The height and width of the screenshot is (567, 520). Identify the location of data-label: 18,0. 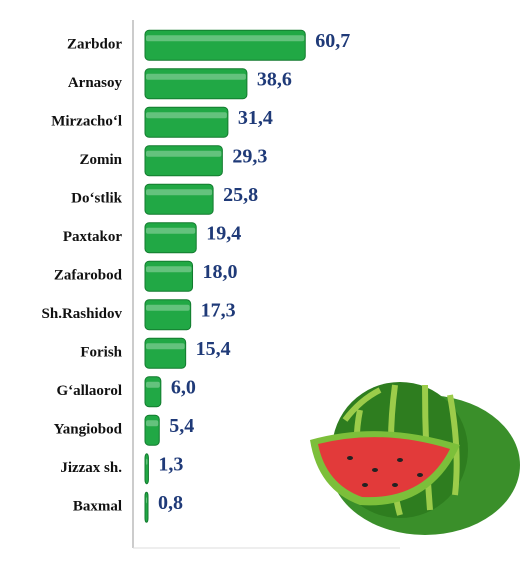
(220, 272).